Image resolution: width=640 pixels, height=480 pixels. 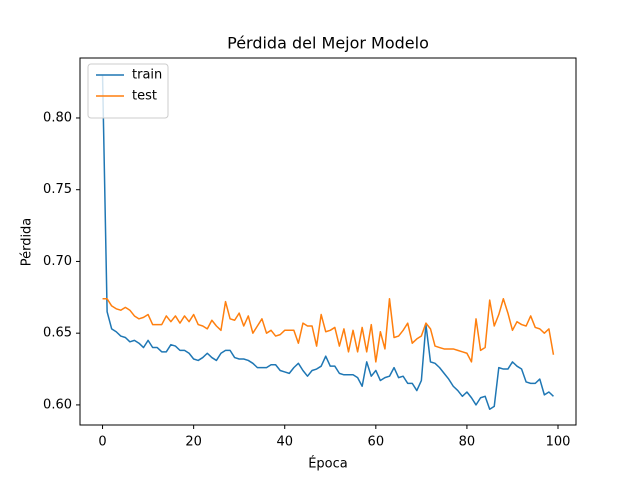 What do you see at coordinates (328, 464) in the screenshot?
I see `x-axis-label: Época` at bounding box center [328, 464].